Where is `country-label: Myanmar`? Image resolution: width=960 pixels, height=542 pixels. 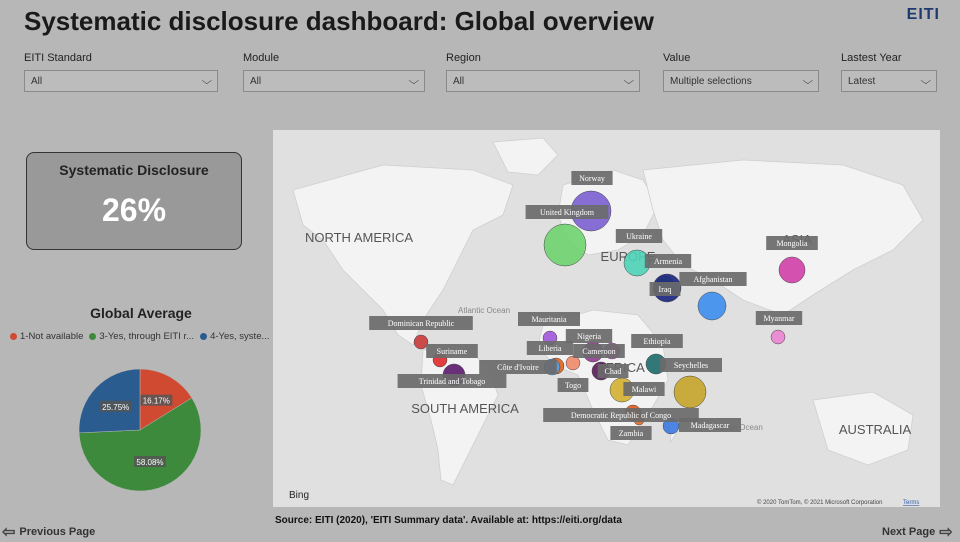
country-label: Myanmar is located at coordinates (778, 318).